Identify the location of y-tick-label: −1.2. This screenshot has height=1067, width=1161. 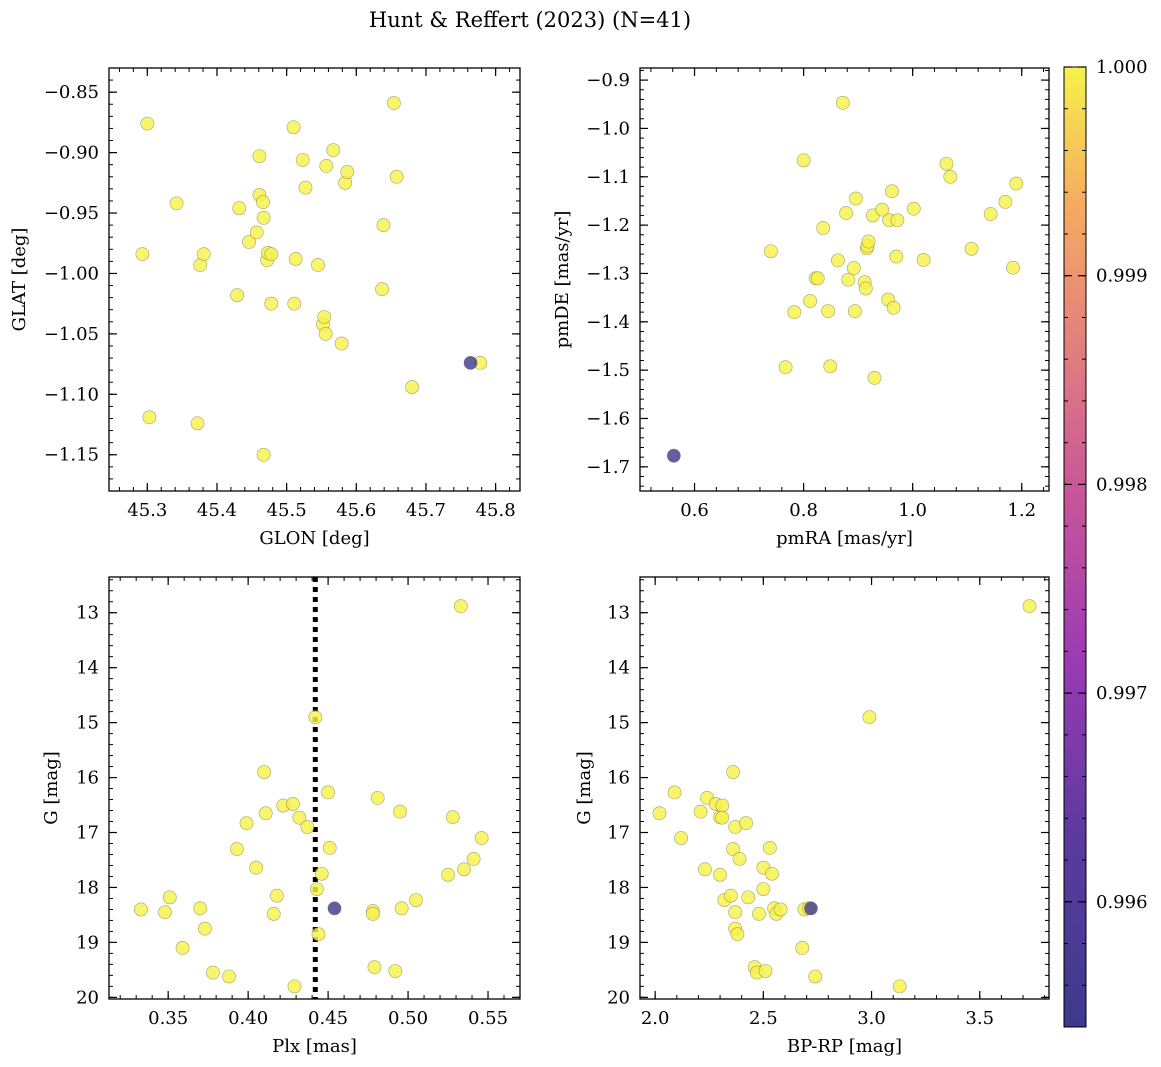
(608, 225).